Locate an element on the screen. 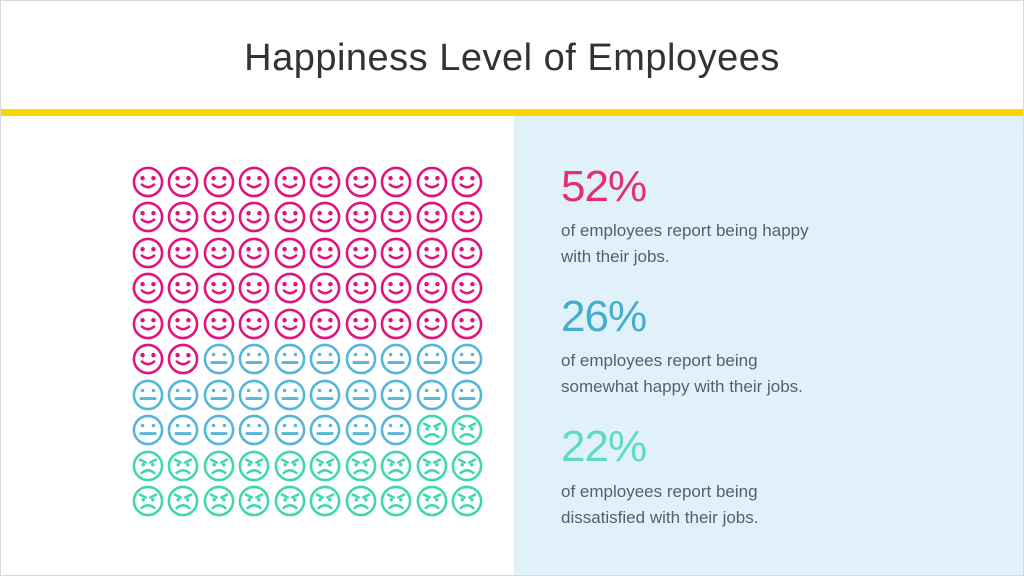 The height and width of the screenshot is (576, 1024). page-title: Happiness Level of Employees is located at coordinates (512, 58).